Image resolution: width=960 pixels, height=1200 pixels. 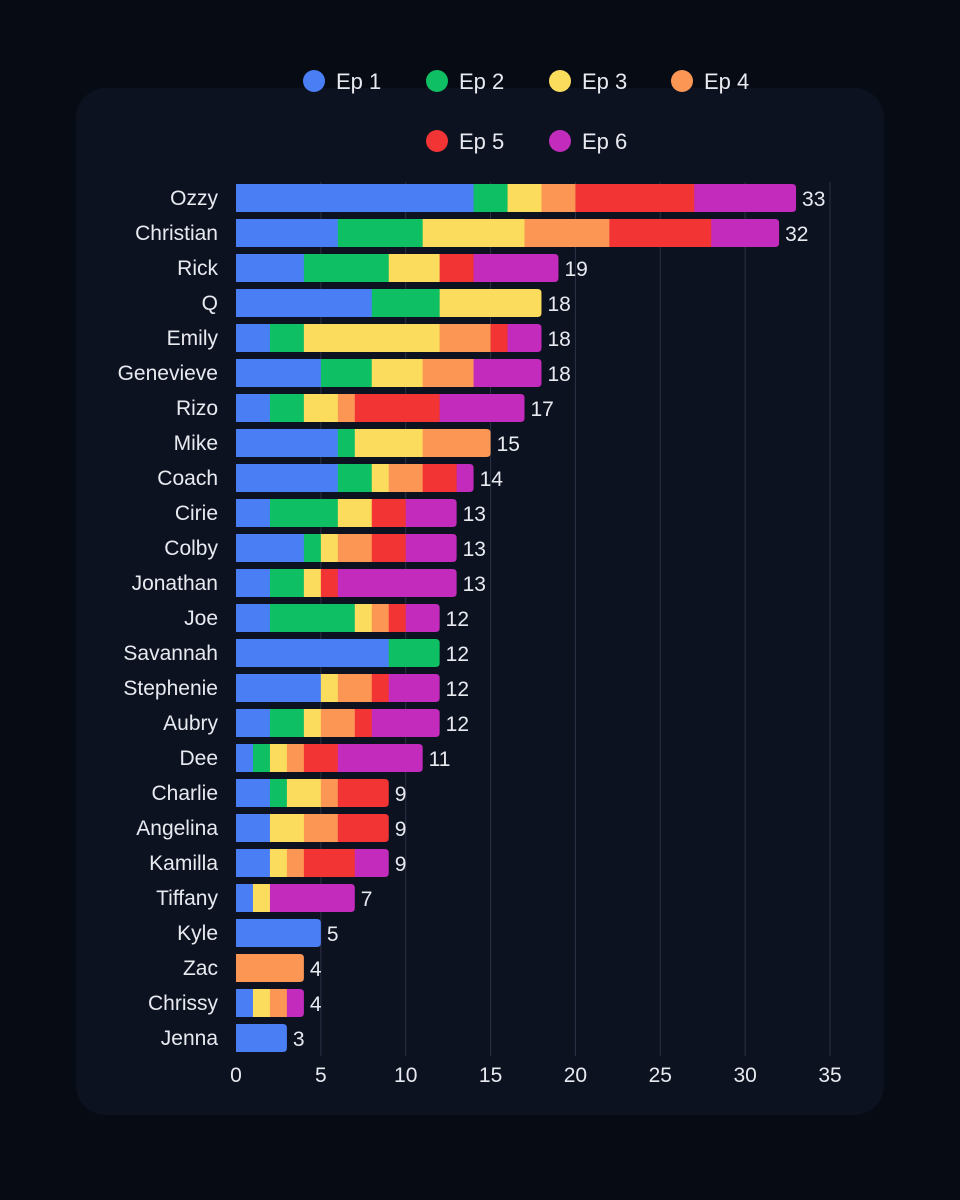 I want to click on category-label: Christian, so click(x=176, y=233).